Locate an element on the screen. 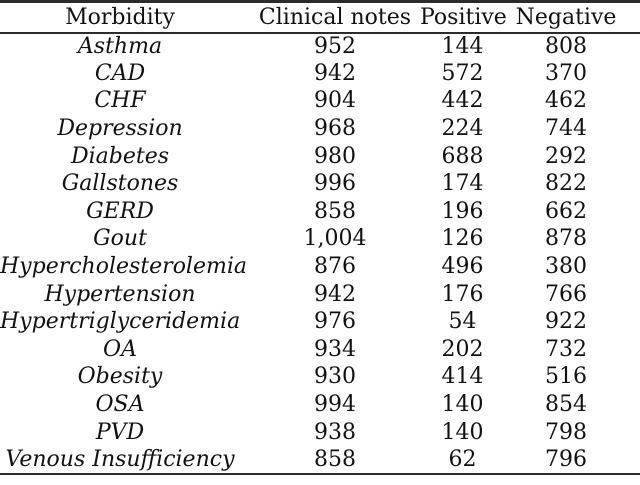  morbidity-cell: GERD is located at coordinates (120, 211).